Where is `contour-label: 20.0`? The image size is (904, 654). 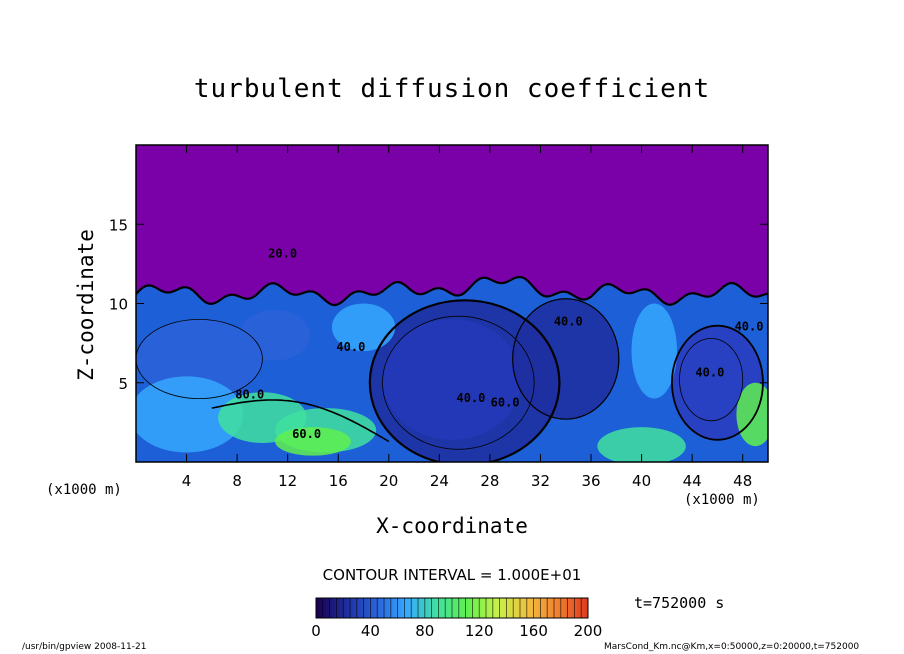
contour-label: 20.0 is located at coordinates (282, 254).